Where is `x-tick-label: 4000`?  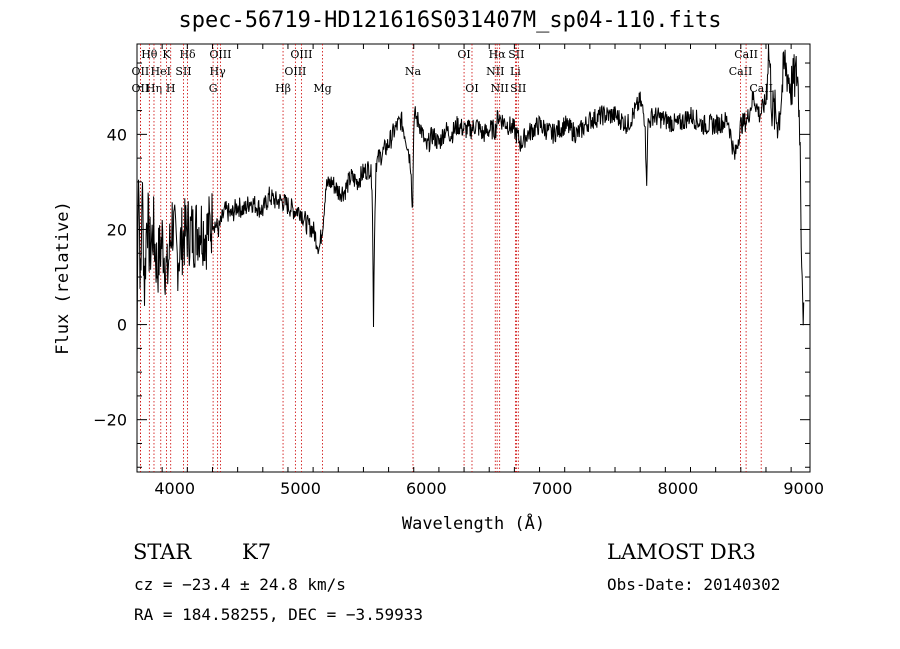 x-tick-label: 4000 is located at coordinates (174, 488).